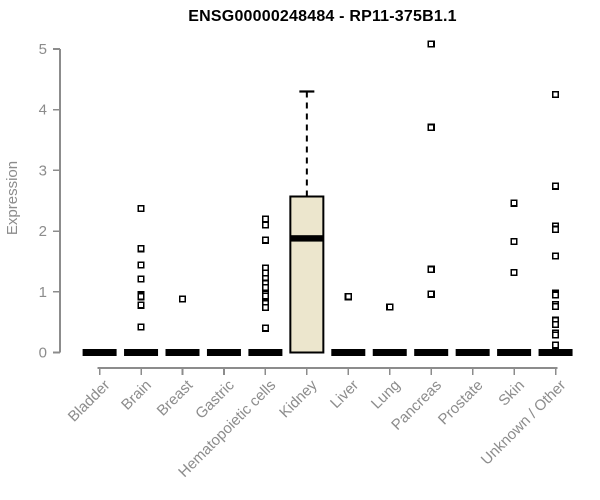  Describe the element at coordinates (298, 398) in the screenshot. I see `x-tick-label-kidney: Kidney` at that location.